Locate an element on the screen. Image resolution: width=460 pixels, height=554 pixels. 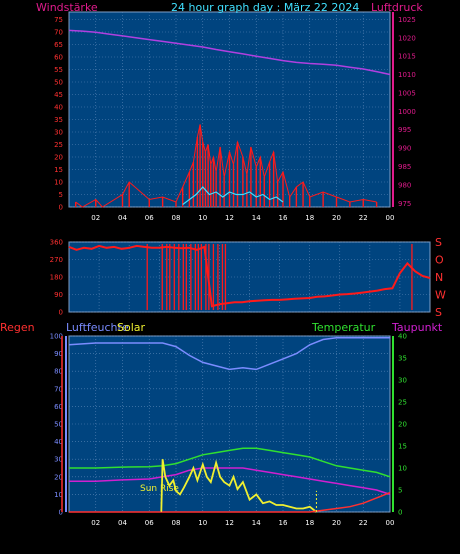
dewpoint-label: Taupunkt is located at coordinates (417, 327).